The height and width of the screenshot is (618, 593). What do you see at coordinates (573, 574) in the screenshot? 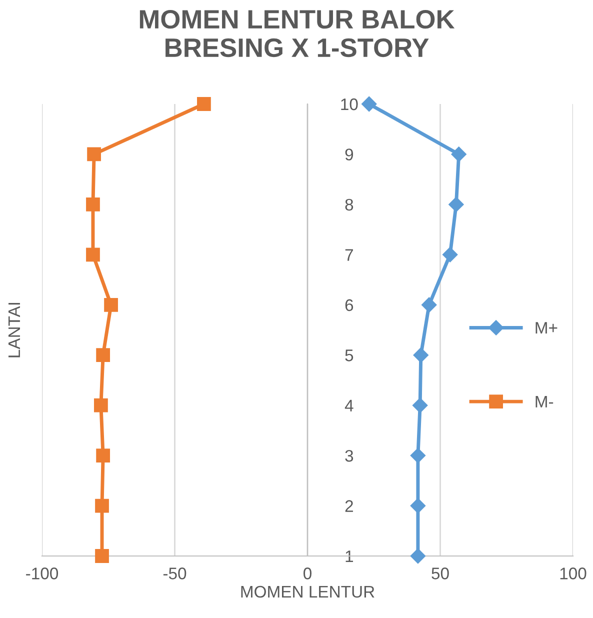
I see `x-tick-label: 100` at bounding box center [573, 574].